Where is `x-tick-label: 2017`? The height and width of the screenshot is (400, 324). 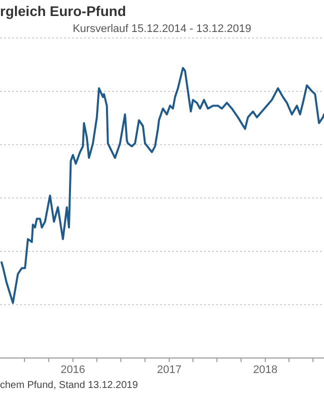 x-tick-label: 2017 is located at coordinates (169, 370).